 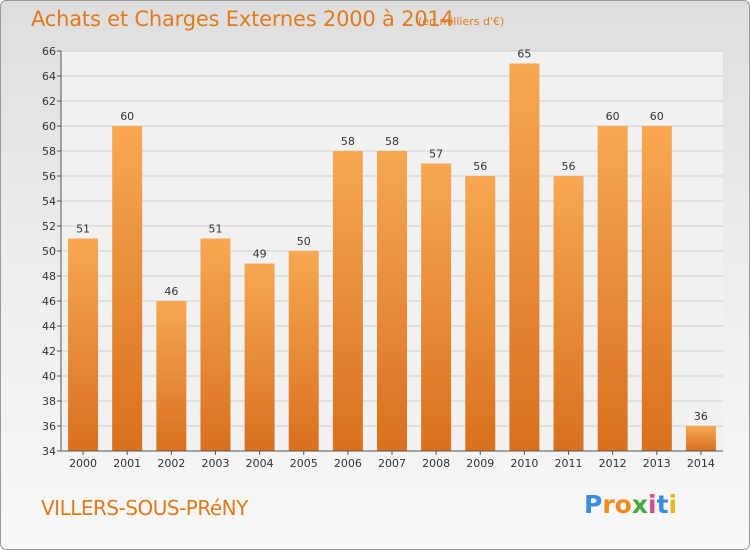 What do you see at coordinates (49, 201) in the screenshot?
I see `y-tick-label: 54` at bounding box center [49, 201].